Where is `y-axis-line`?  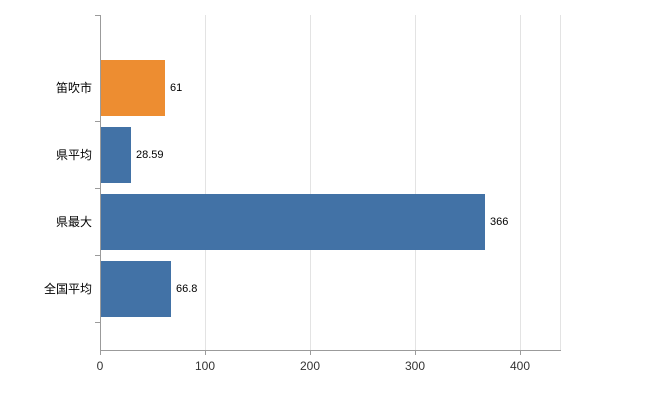
y-axis-line is located at coordinates (100, 183).